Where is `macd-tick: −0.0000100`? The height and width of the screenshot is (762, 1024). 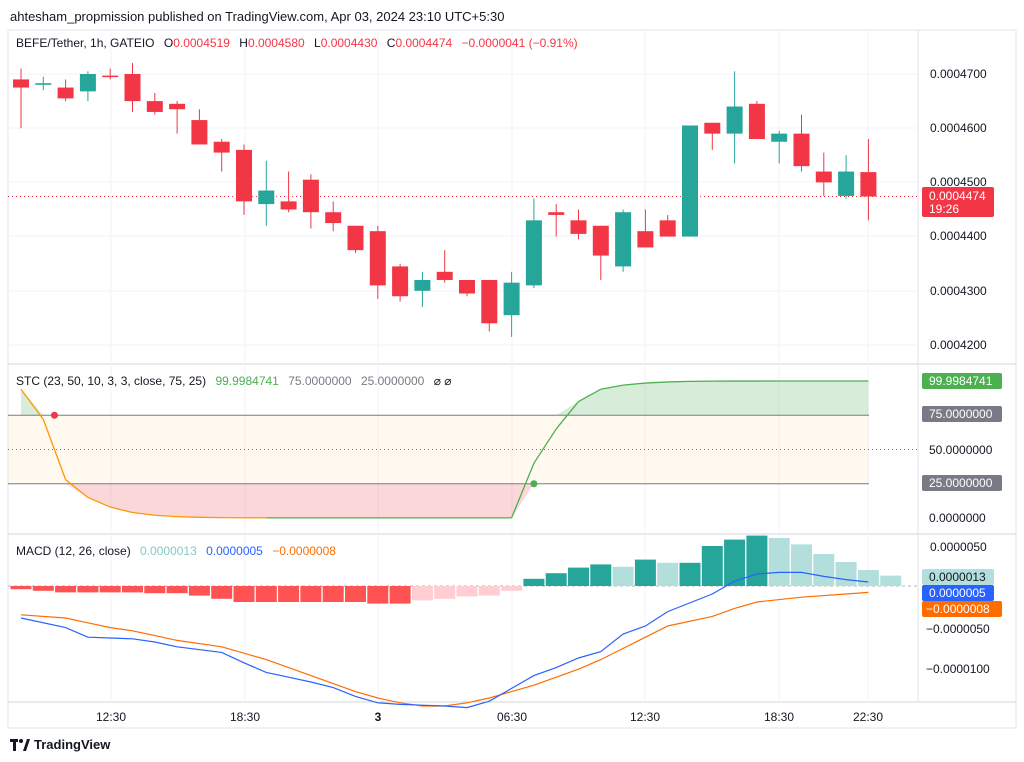
macd-tick: −0.0000100 is located at coordinates (958, 669).